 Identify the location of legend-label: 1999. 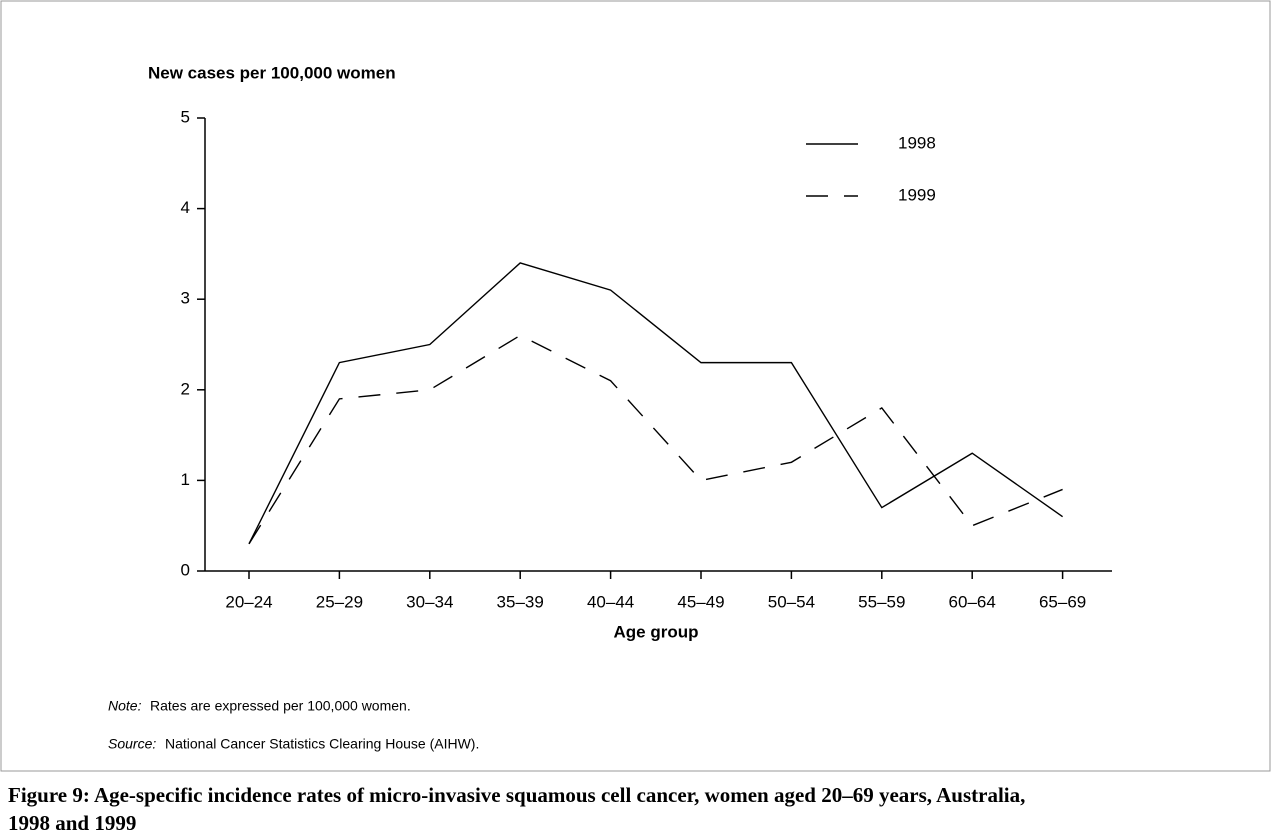
(917, 194).